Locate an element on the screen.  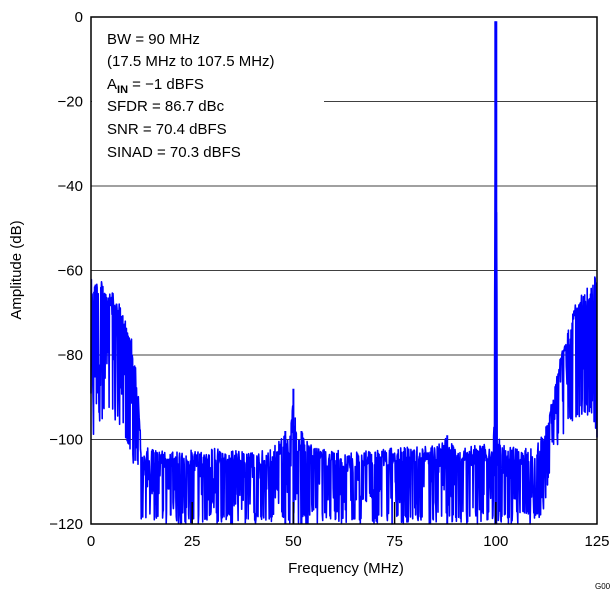
x-axis-title: Frequency (MHz) is located at coordinates (346, 568).